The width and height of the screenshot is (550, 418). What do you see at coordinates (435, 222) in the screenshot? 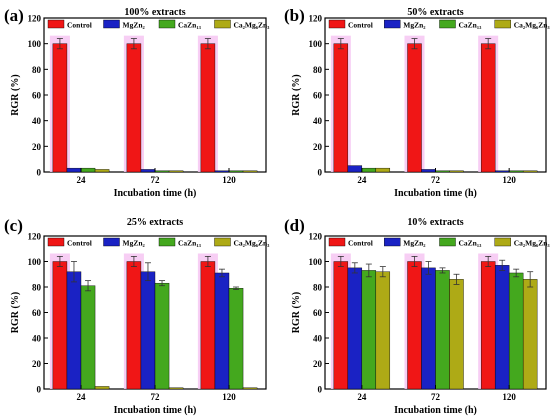
I see `chart-title: 10% extracts` at bounding box center [435, 222].